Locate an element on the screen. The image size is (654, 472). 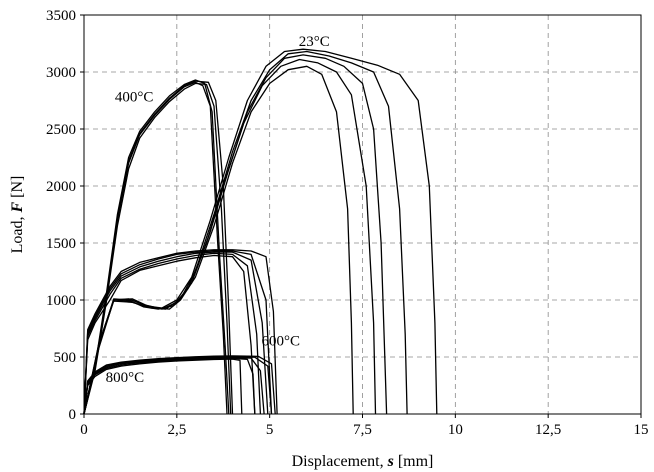
y-axis-title-symbol: F is located at coordinates (17, 208).